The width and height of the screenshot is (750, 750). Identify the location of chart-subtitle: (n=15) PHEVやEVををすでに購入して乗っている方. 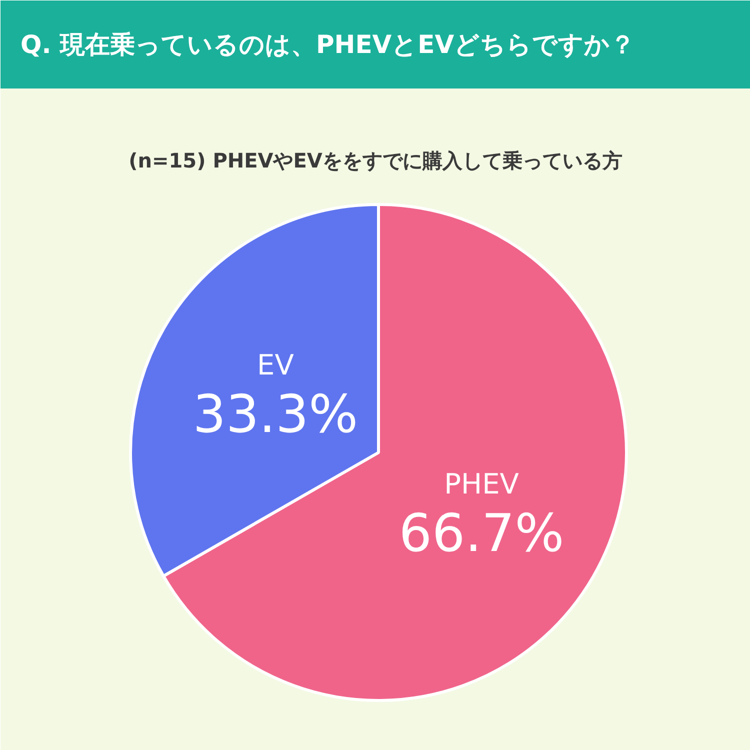
(375, 160).